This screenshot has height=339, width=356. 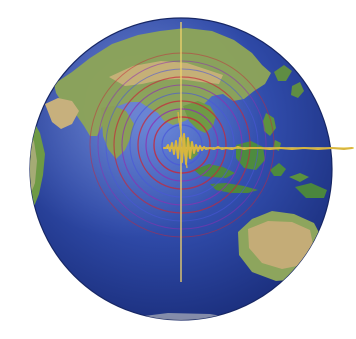 I want to click on seismogram-trace-icon, so click(x=258, y=140).